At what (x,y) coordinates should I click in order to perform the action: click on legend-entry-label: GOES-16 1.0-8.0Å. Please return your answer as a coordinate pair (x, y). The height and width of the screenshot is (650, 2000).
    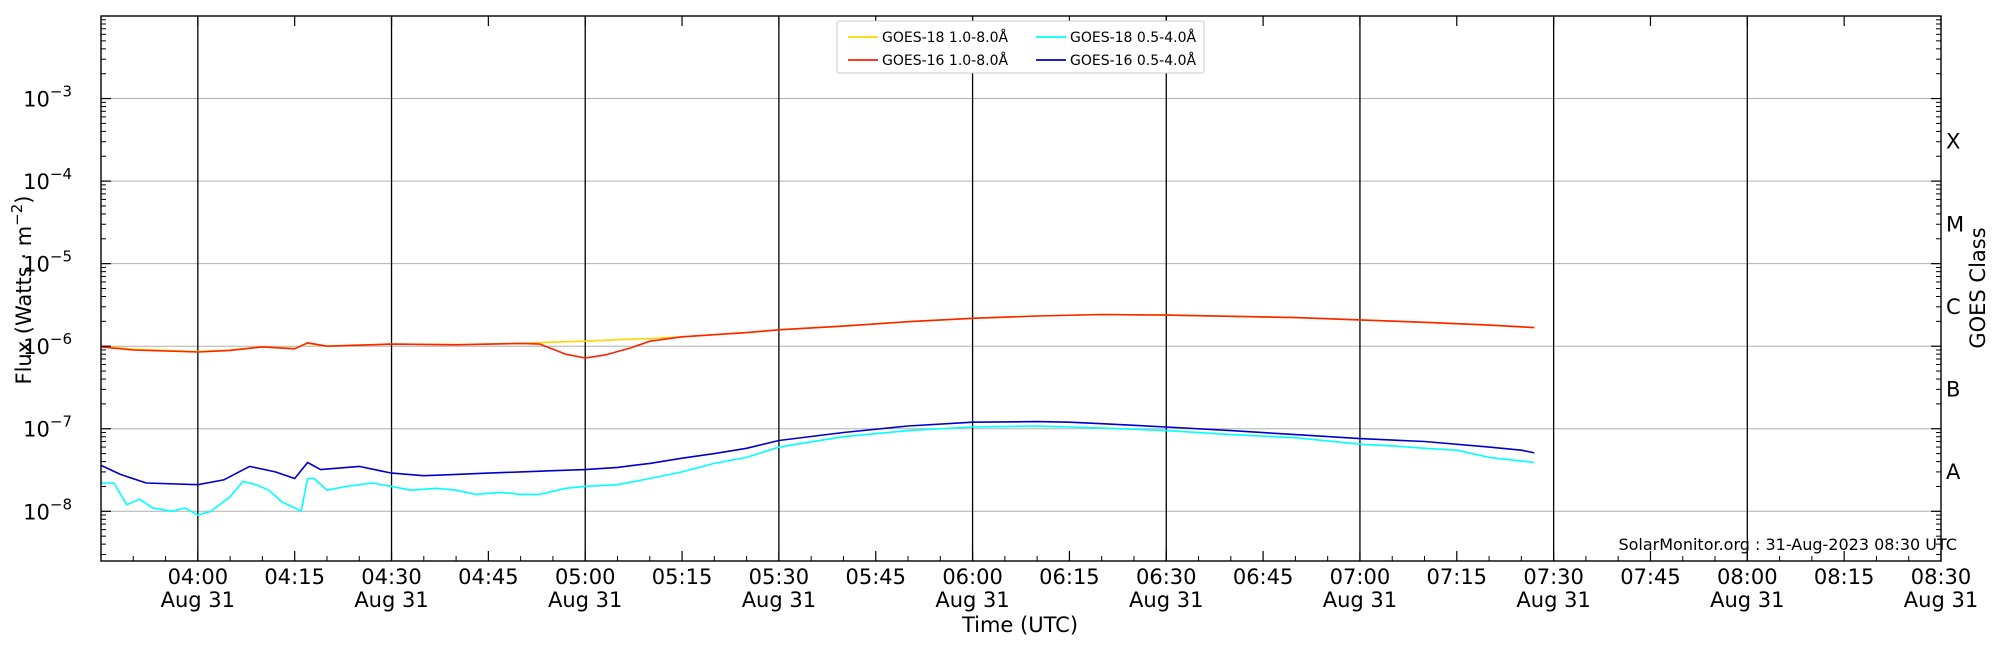
    Looking at the image, I should click on (945, 60).